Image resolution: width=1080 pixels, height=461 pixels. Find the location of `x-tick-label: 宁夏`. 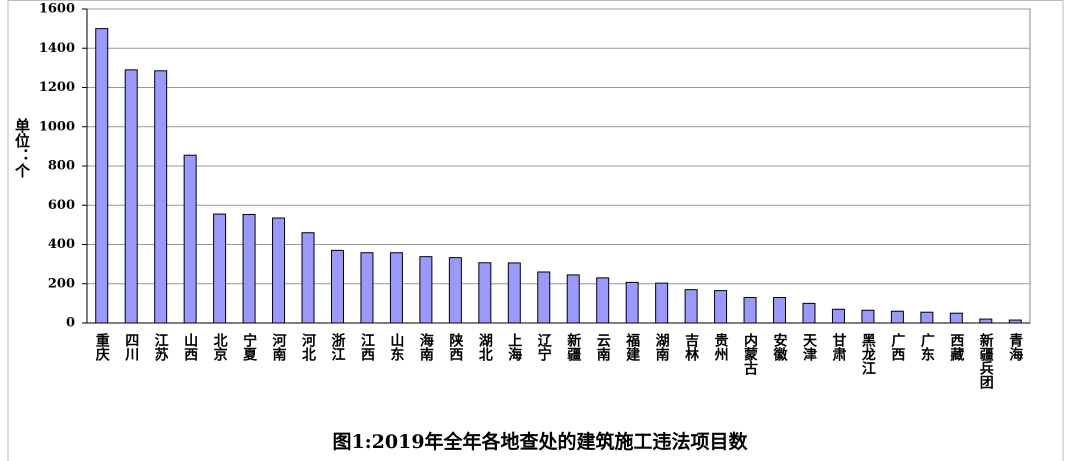

x-tick-label: 宁夏 is located at coordinates (249, 347).